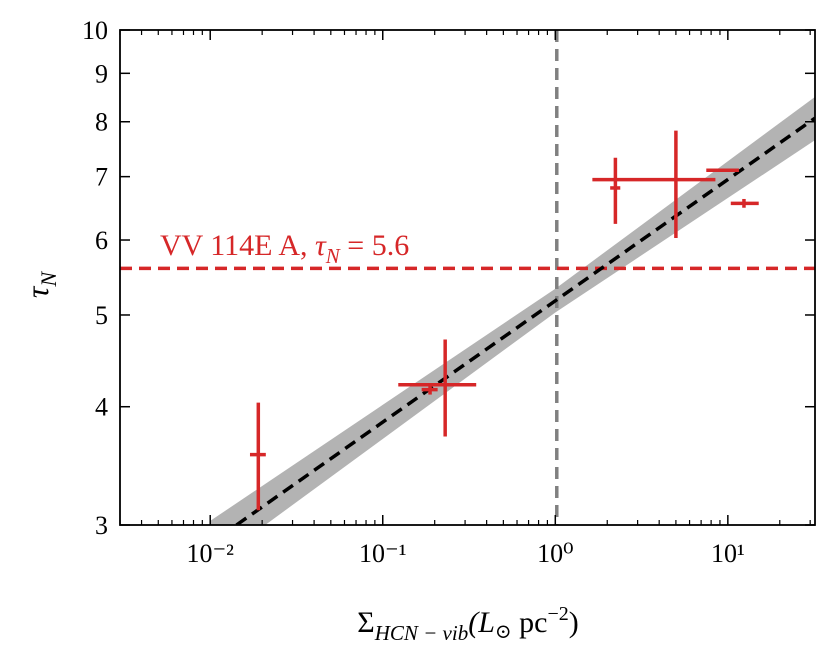 Image resolution: width=831 pixels, height=658 pixels. What do you see at coordinates (101, 407) in the screenshot?
I see `y-tick-label: 4` at bounding box center [101, 407].